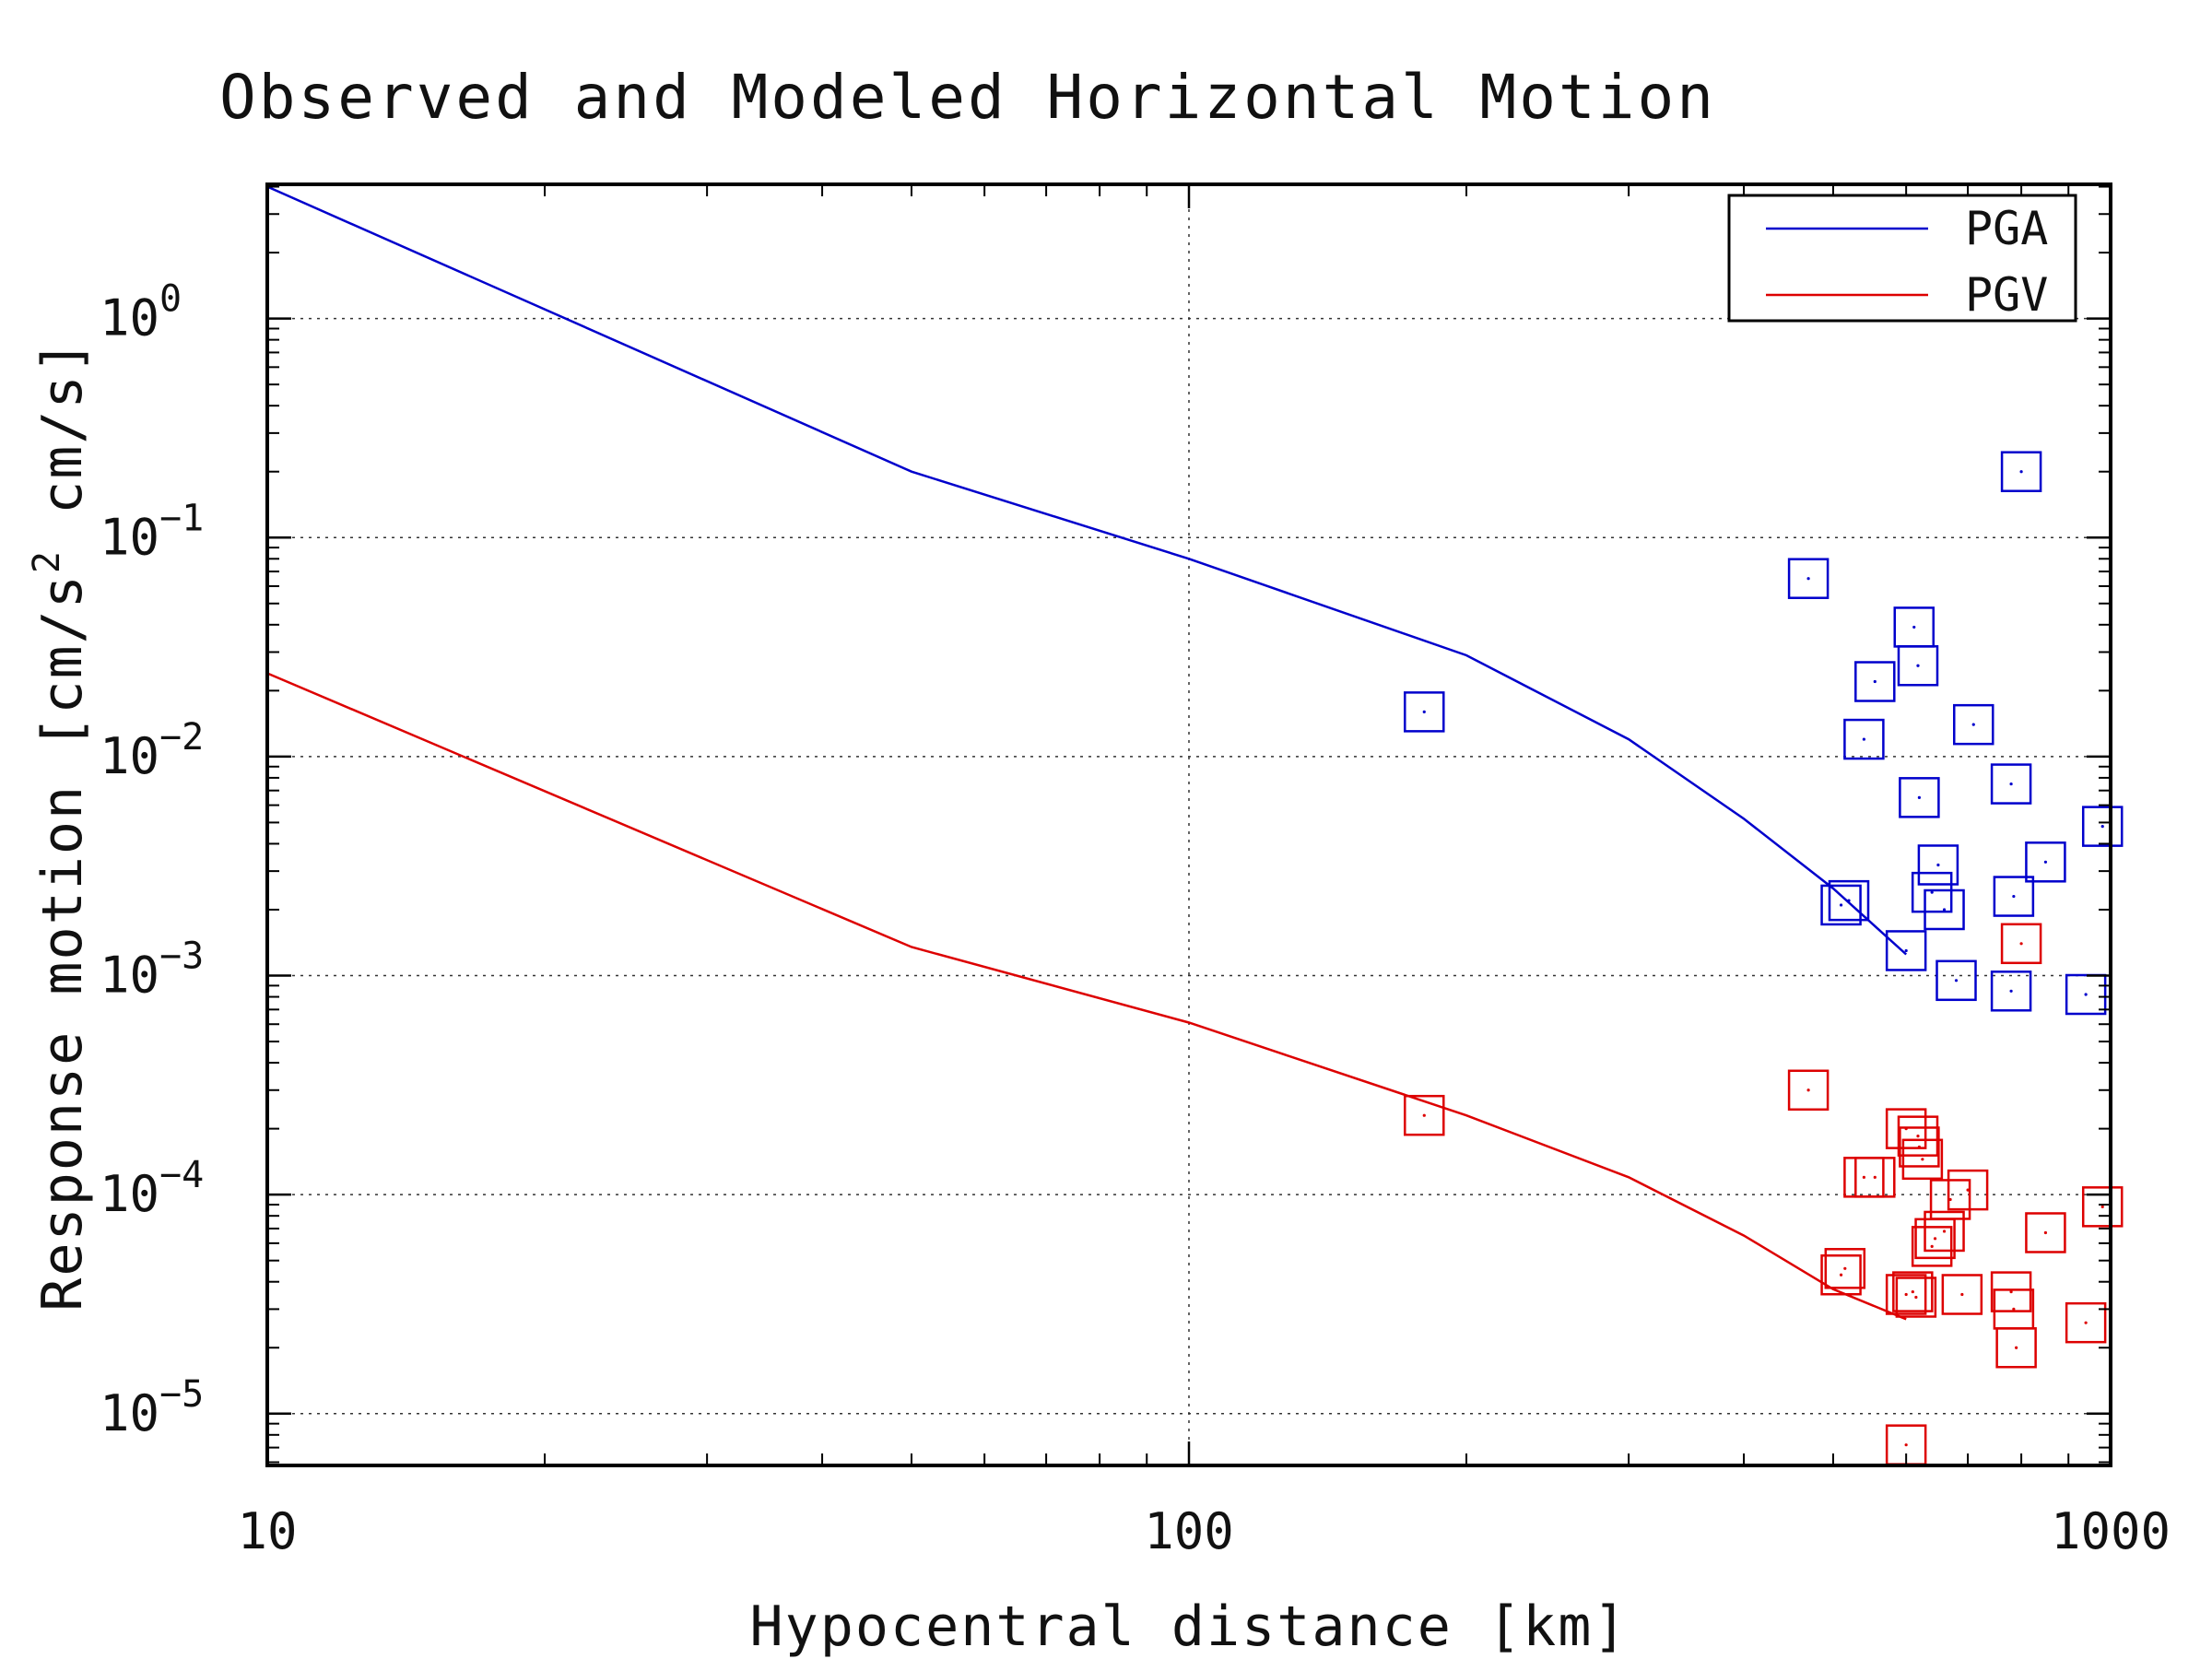  Describe the element at coordinates (181, 1175) in the screenshot. I see `y-tick-label-exponent: −4` at that location.